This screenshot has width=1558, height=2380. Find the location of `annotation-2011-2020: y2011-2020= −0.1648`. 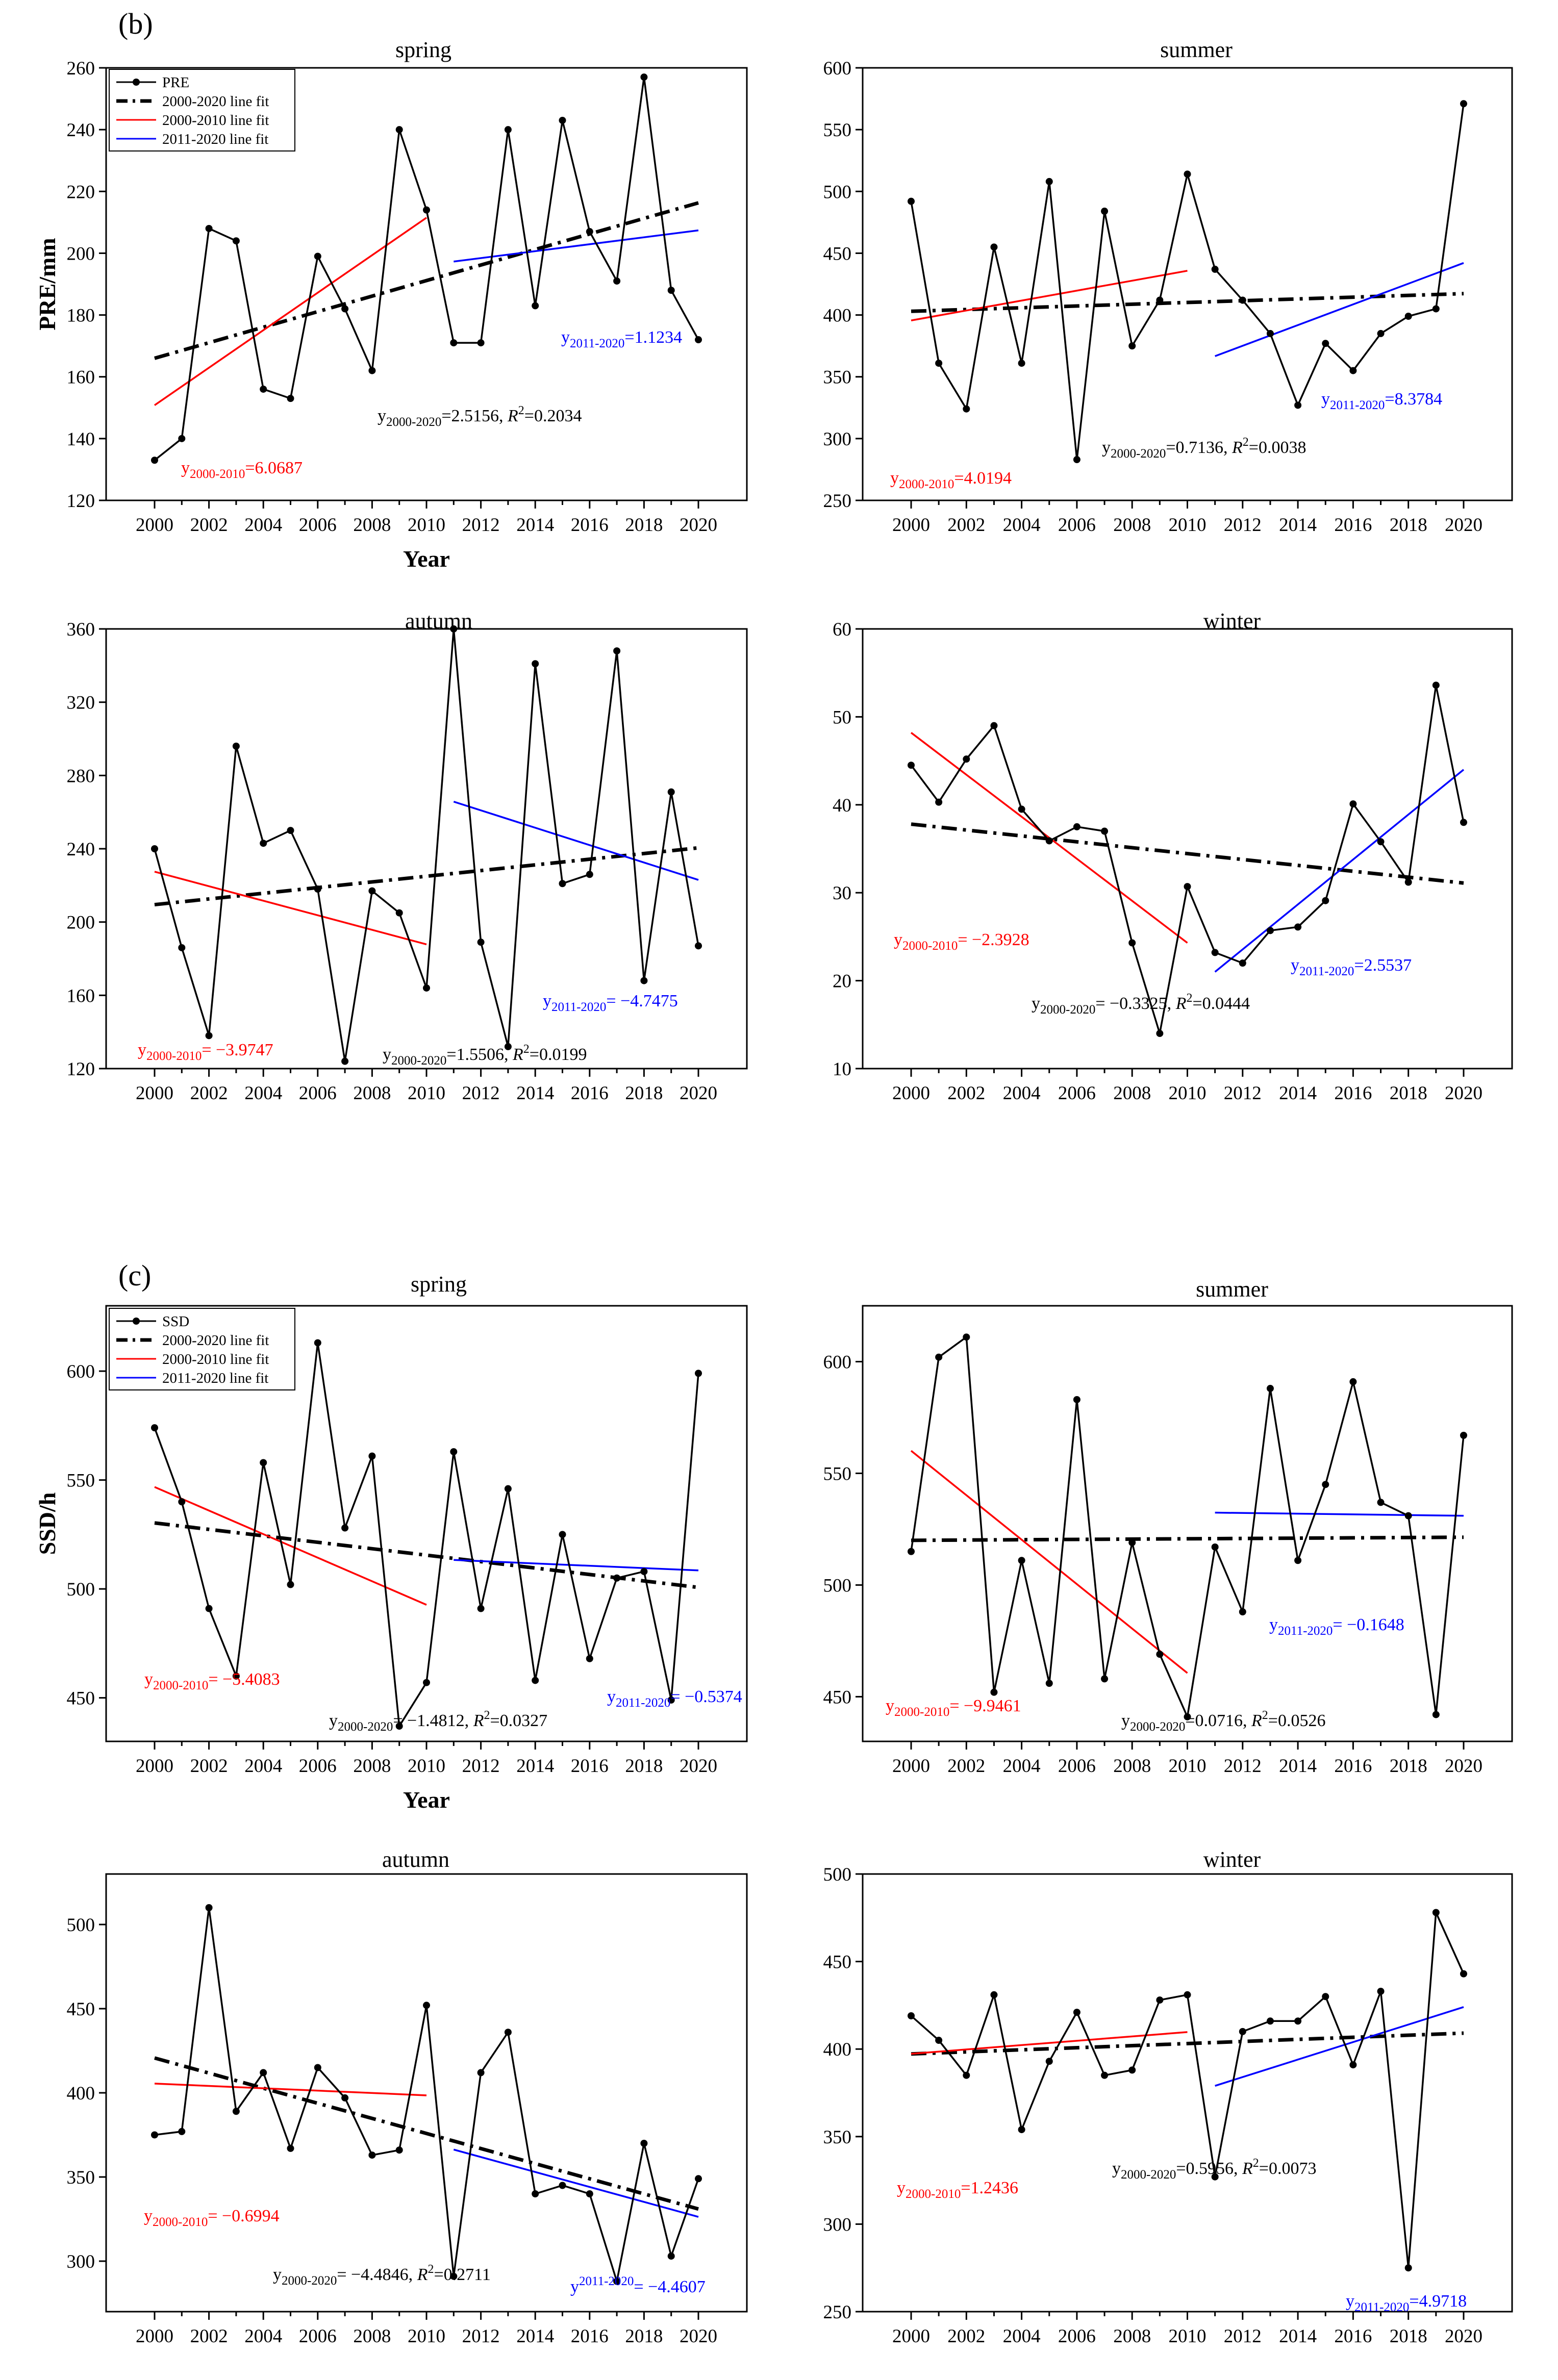

annotation-2011-2020: y2011-2020= −0.1648 is located at coordinates (1336, 1626).